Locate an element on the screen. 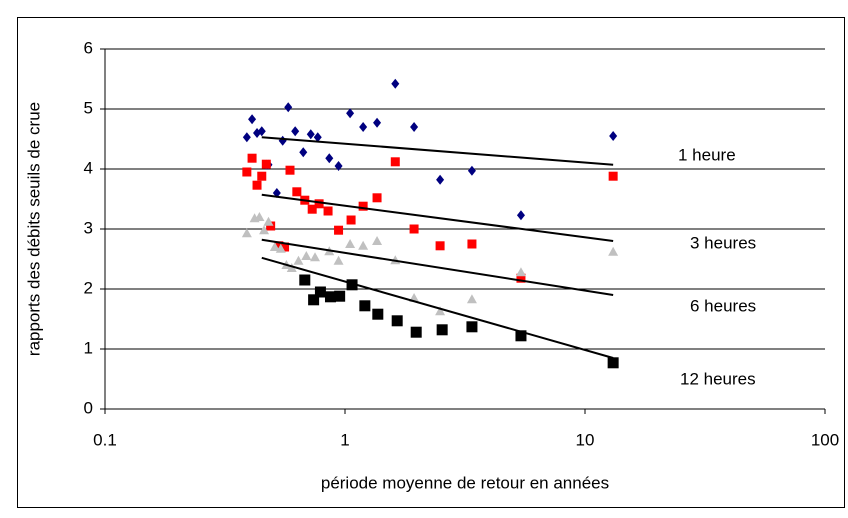 This screenshot has width=848, height=518. trend-label: 12 heures is located at coordinates (718, 378).